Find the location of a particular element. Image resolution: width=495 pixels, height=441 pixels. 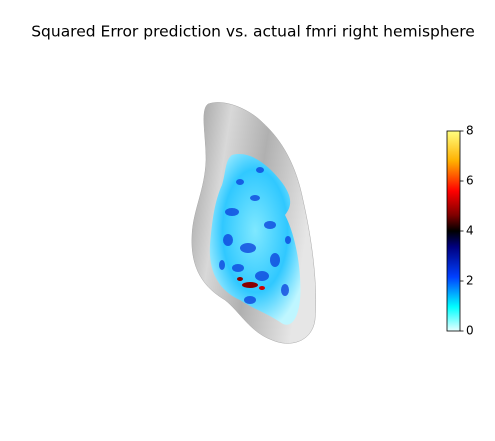

error-overlay is located at coordinates (255, 239).